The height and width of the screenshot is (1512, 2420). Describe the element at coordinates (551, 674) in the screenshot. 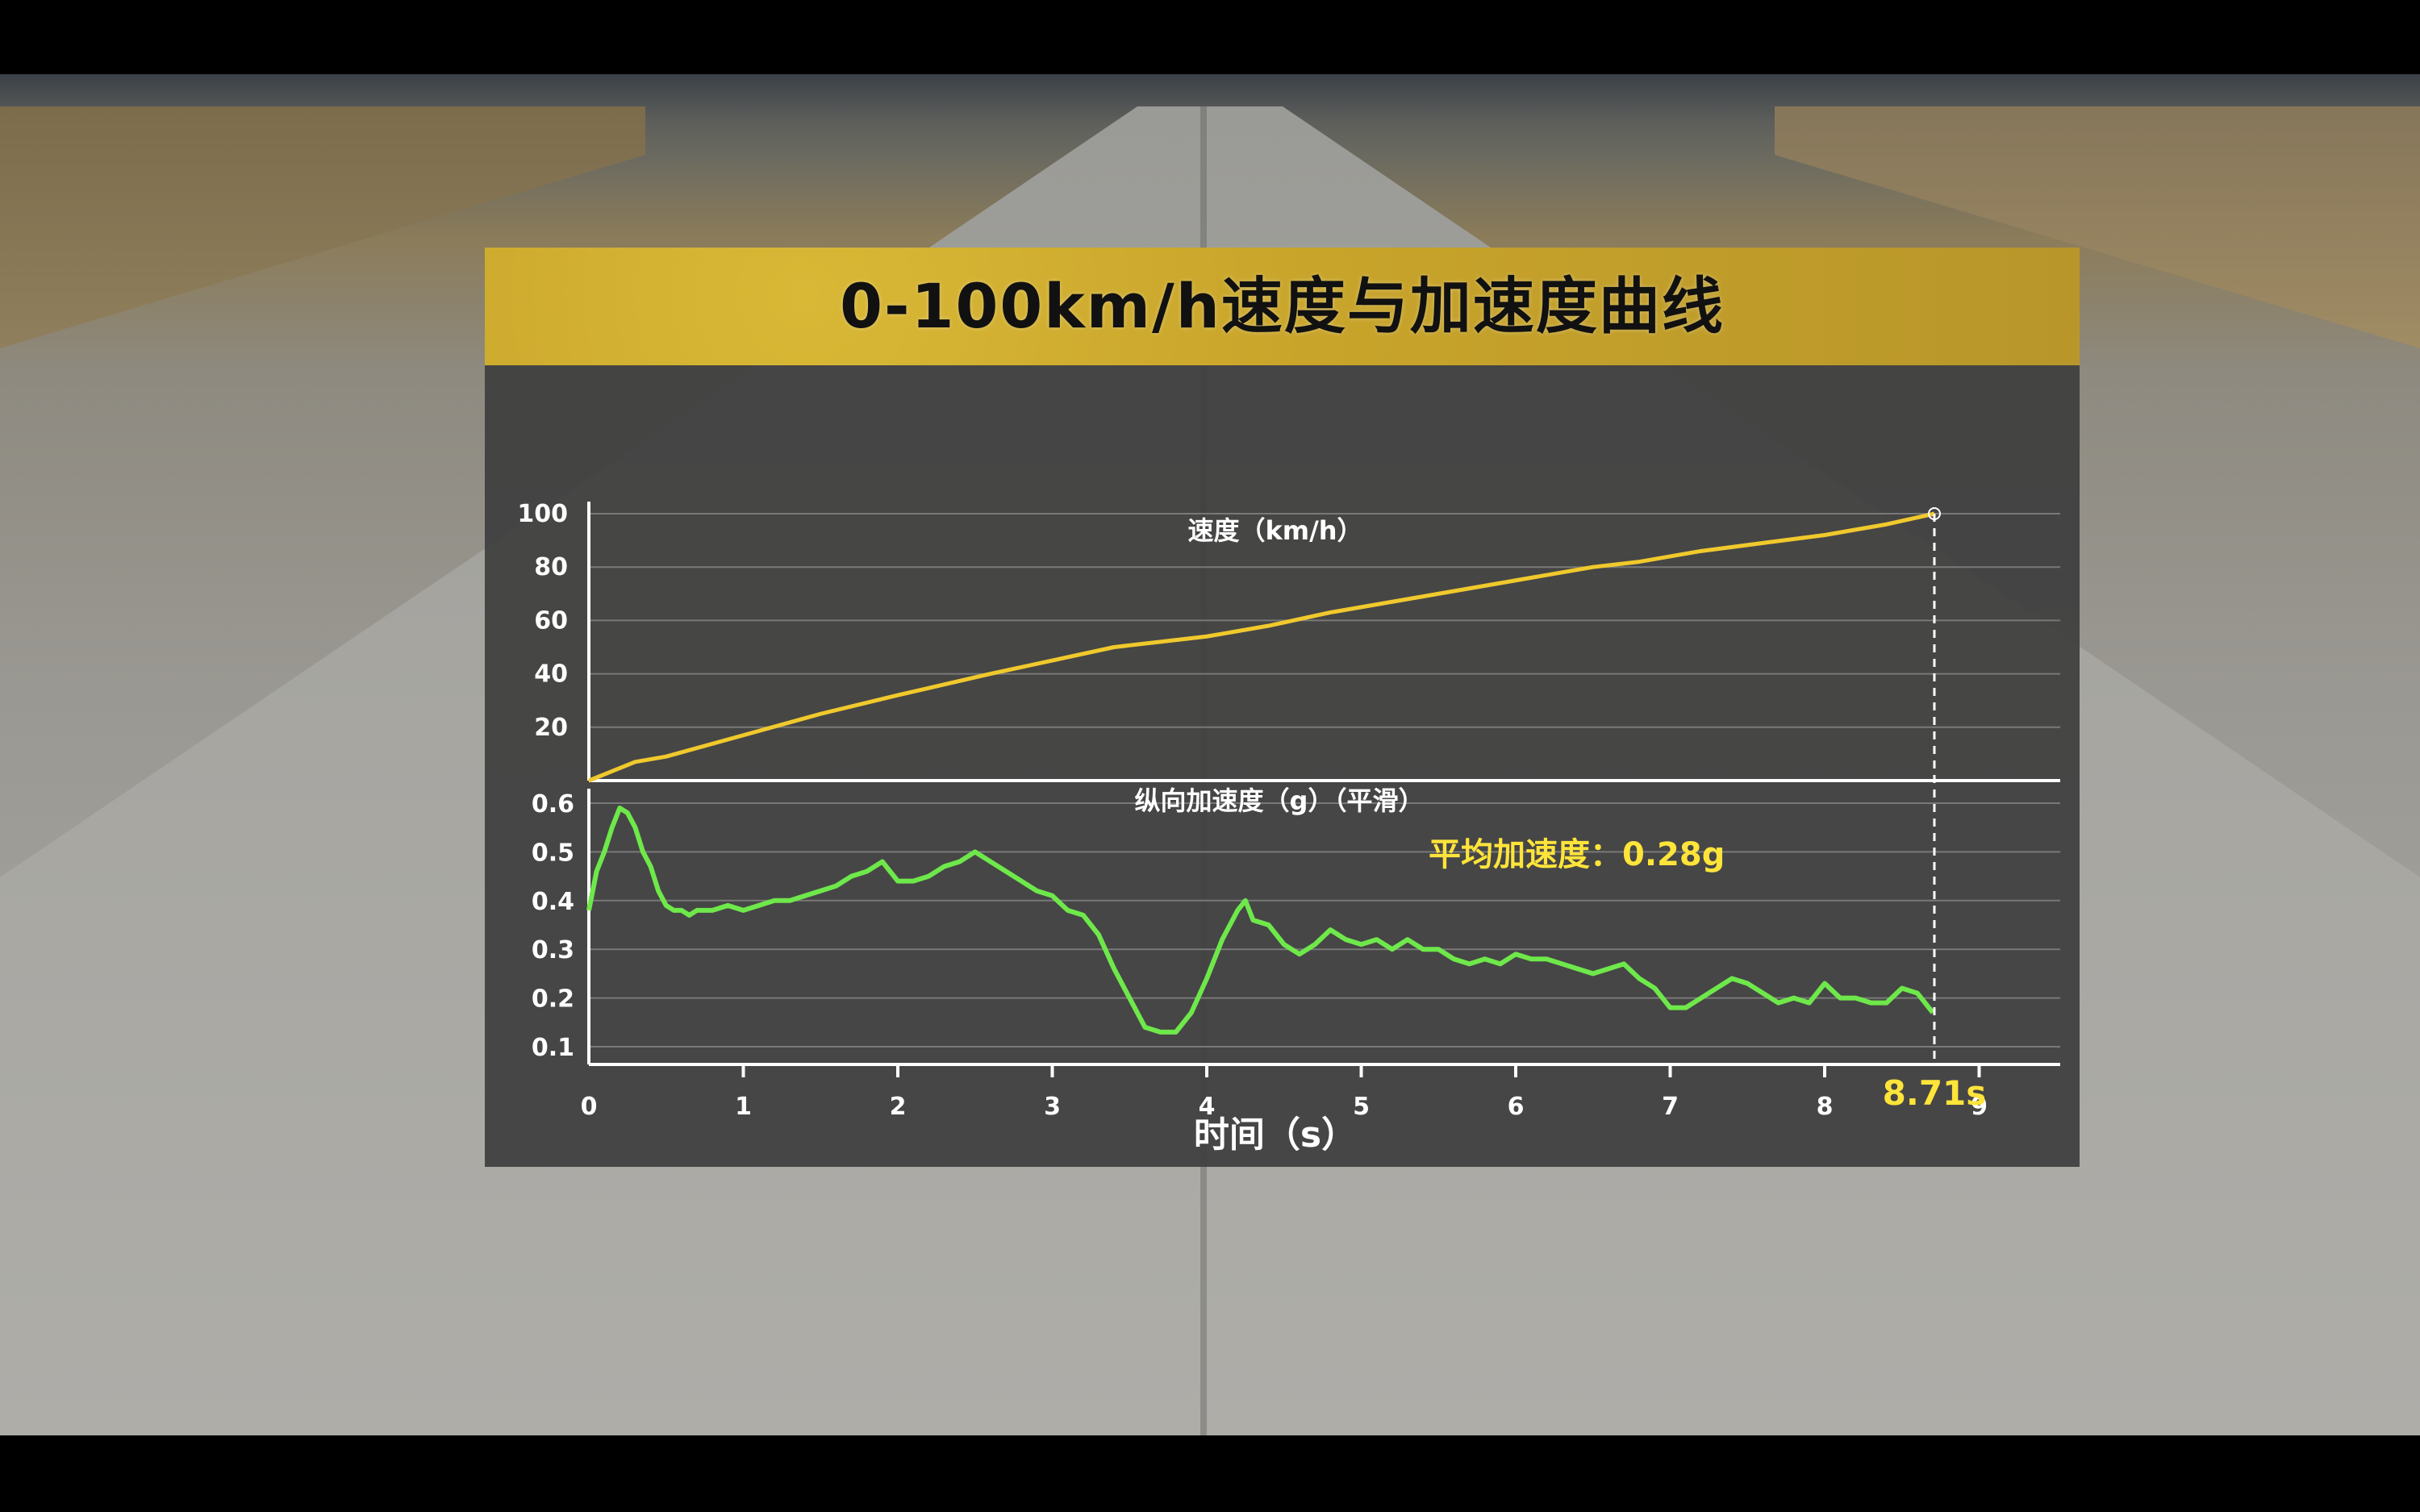

I see `speed-tick-label: 40` at that location.